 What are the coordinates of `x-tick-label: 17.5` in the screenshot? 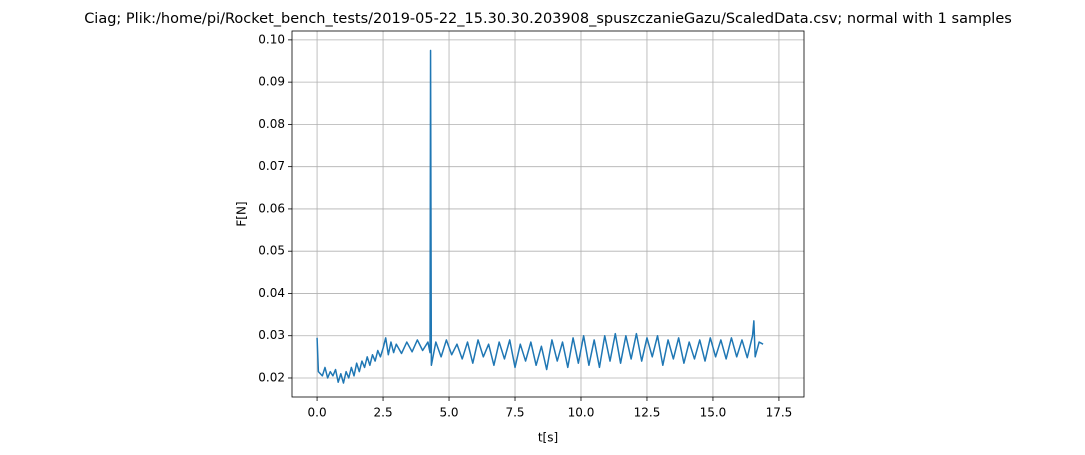 It's located at (779, 413).